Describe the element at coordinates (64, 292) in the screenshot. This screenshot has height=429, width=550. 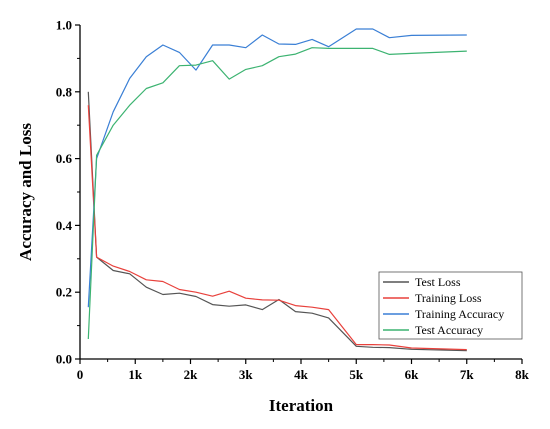
I see `y-tick-label: 0.2` at that location.